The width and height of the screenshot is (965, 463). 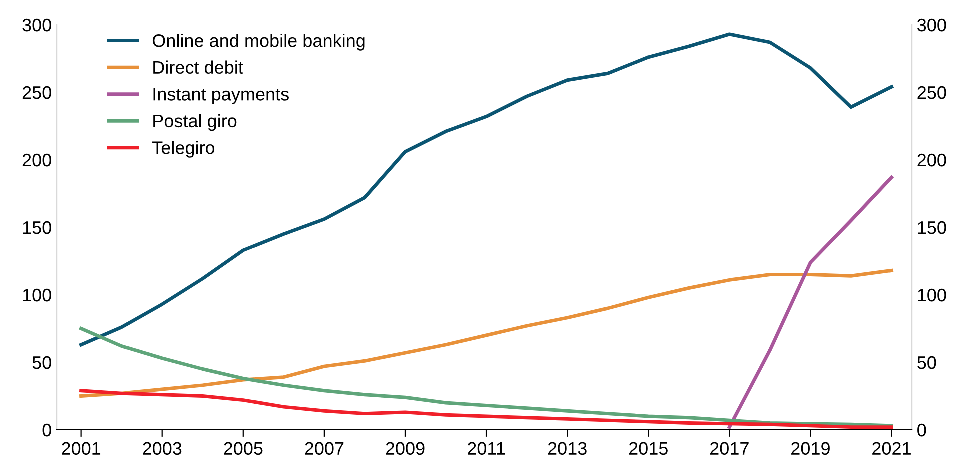 I want to click on x-tick-label: 2003, so click(x=162, y=449).